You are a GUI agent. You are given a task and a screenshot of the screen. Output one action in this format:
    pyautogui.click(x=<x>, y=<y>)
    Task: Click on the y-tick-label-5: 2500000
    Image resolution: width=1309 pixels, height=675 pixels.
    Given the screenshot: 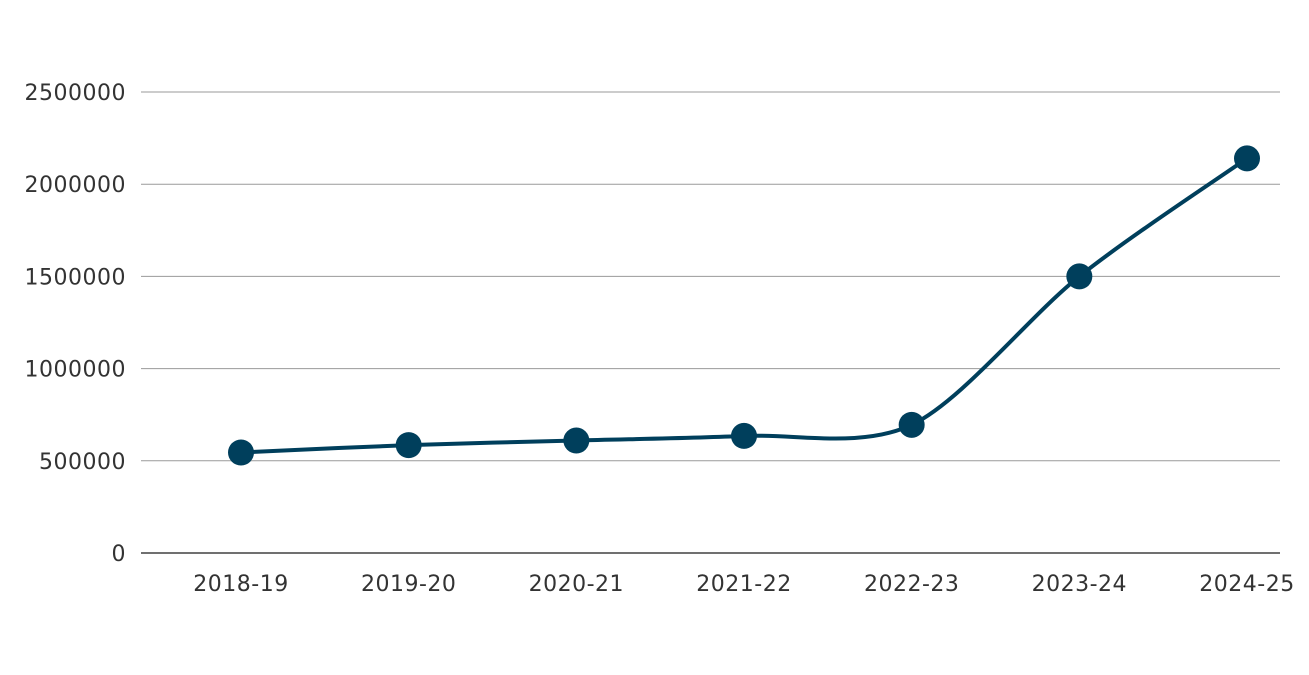 What is the action you would take?
    pyautogui.click(x=75, y=93)
    